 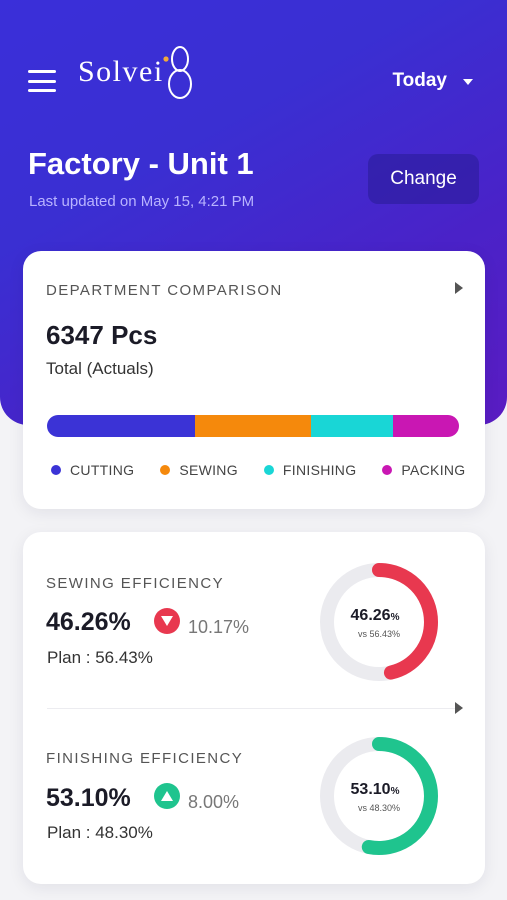 I want to click on finishing-donut-value: 53.10, so click(x=371, y=789).